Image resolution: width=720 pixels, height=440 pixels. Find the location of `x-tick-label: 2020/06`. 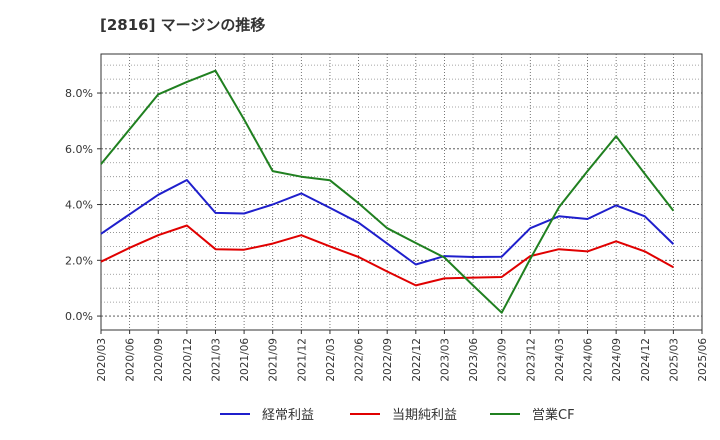

x-tick-label: 2020/06 is located at coordinates (131, 360).